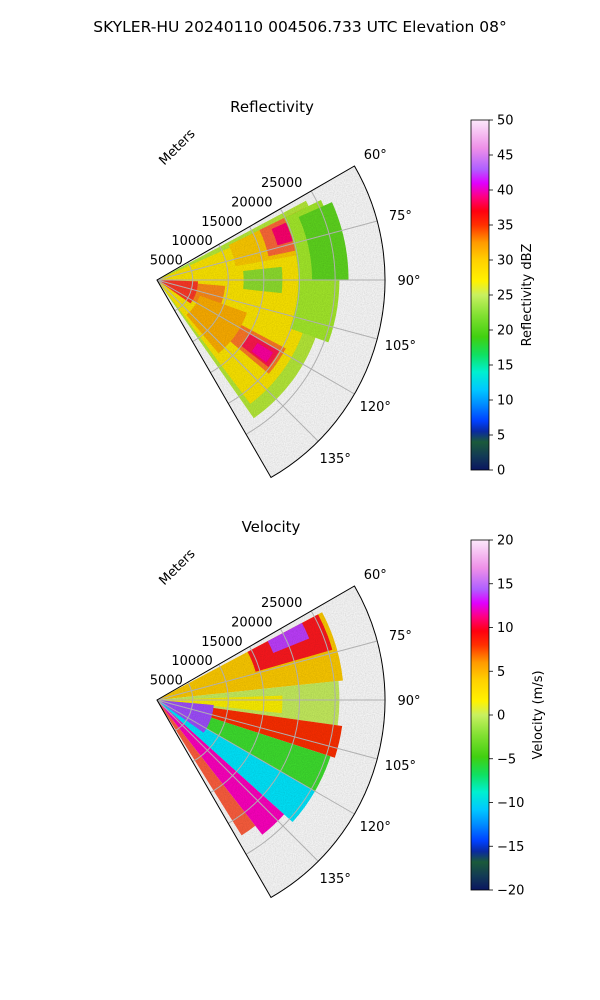 The image size is (600, 1000). I want to click on velocity-frame, so click(271, 742).